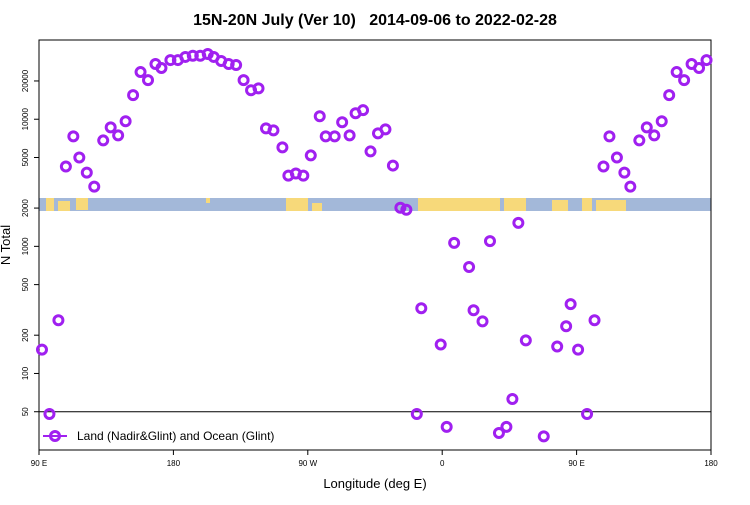  Describe the element at coordinates (25, 119) in the screenshot. I see `y-tick-label: 10000` at that location.